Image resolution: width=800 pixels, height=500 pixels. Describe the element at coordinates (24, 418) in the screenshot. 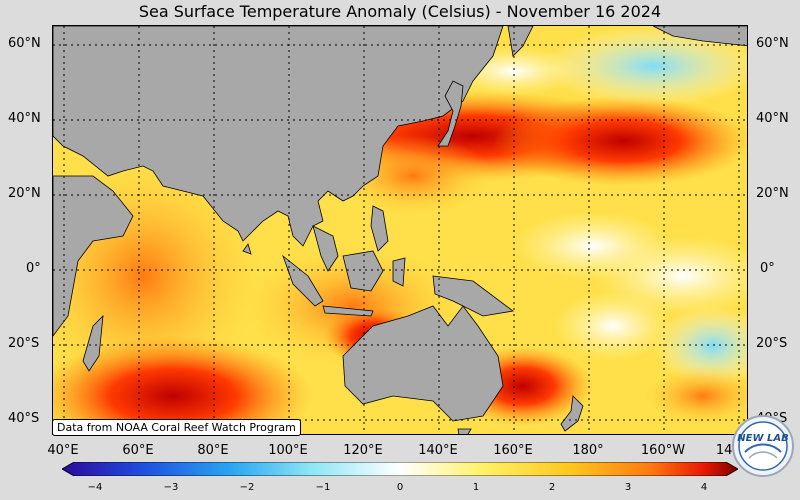

I see `lat-label-40s-left: 40°S` at that location.